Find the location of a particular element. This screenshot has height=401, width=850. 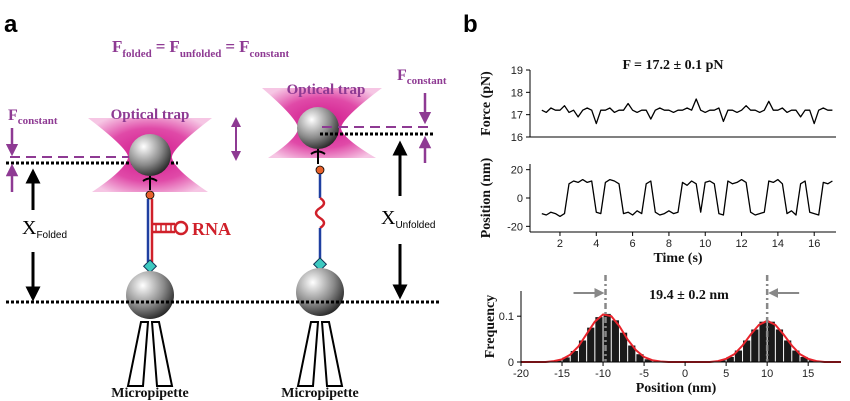

extension-label: XFolded is located at coordinates (44, 229).